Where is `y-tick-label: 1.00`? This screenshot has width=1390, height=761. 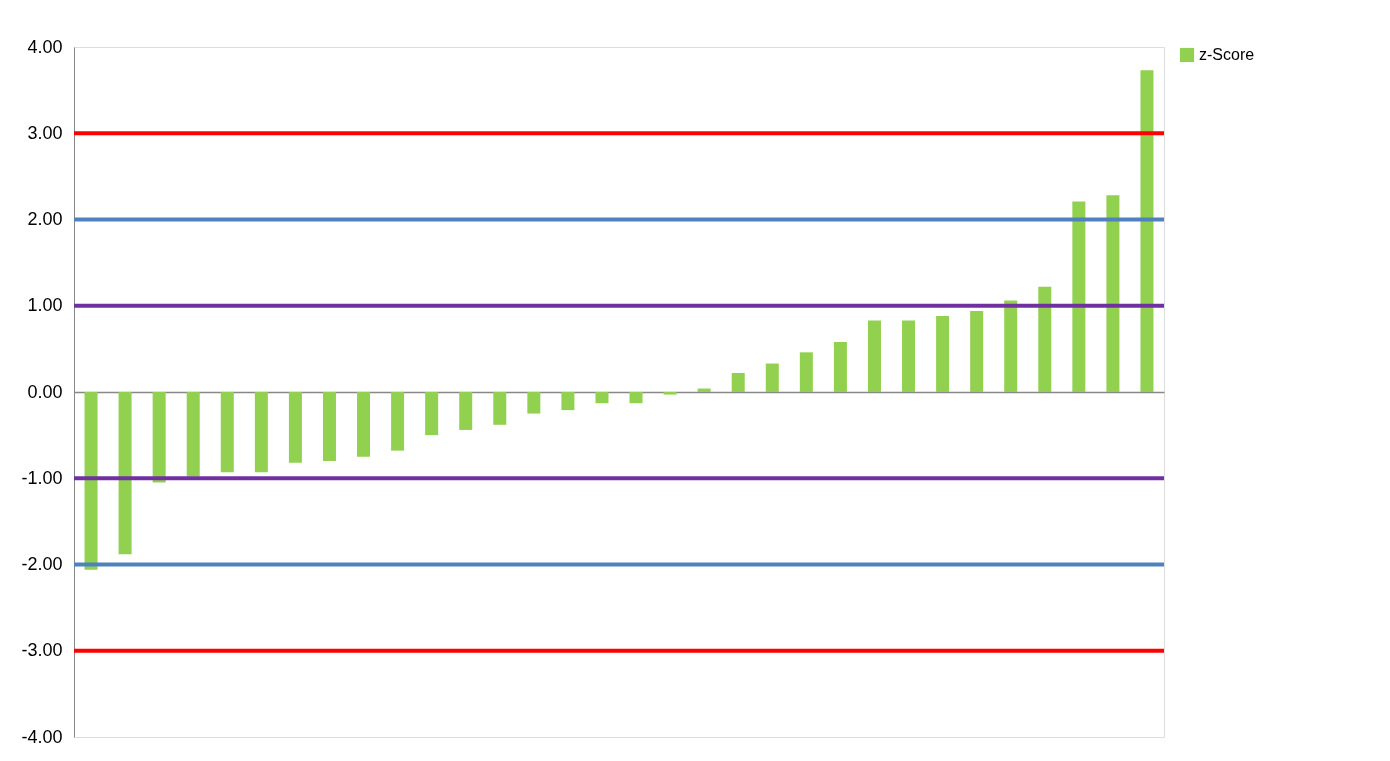
y-tick-label: 1.00 is located at coordinates (45, 305).